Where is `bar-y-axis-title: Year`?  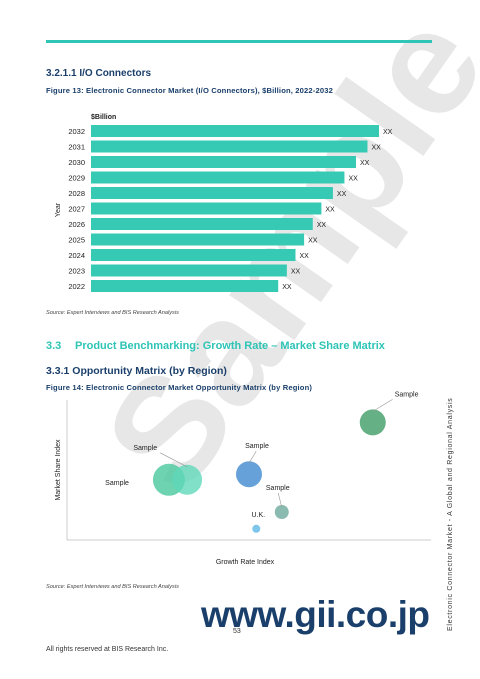
bar-y-axis-title: Year is located at coordinates (58, 209).